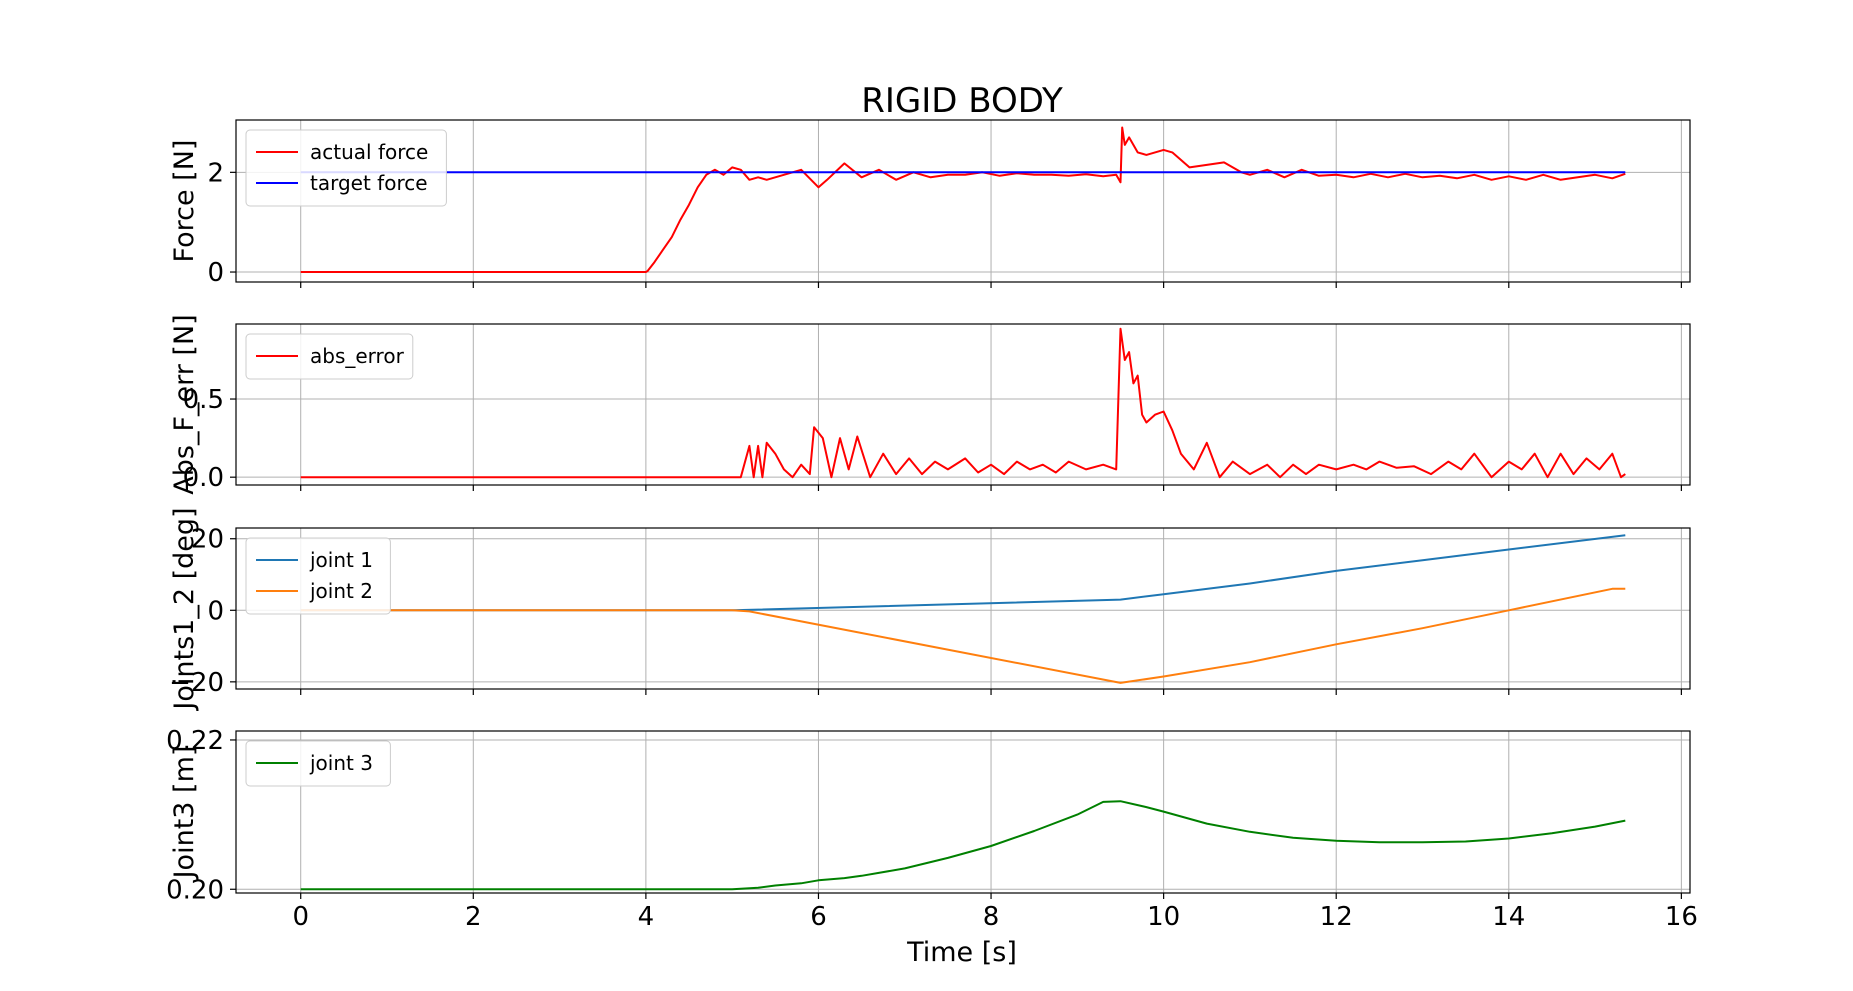 The height and width of the screenshot is (991, 1853). Describe the element at coordinates (341, 763) in the screenshot. I see `legend-label: joint 3` at that location.